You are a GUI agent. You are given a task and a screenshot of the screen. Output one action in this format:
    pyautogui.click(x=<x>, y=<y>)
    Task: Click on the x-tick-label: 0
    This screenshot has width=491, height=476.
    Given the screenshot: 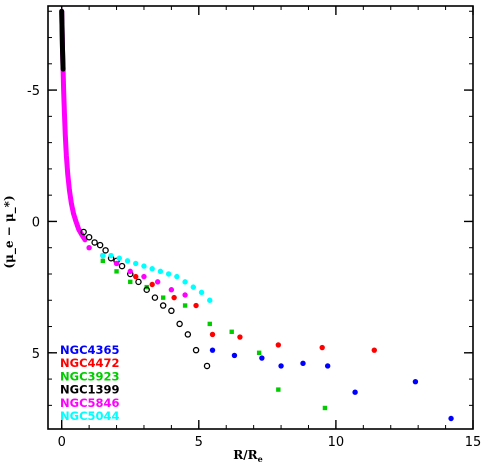 What is the action you would take?
    pyautogui.click(x=62, y=442)
    